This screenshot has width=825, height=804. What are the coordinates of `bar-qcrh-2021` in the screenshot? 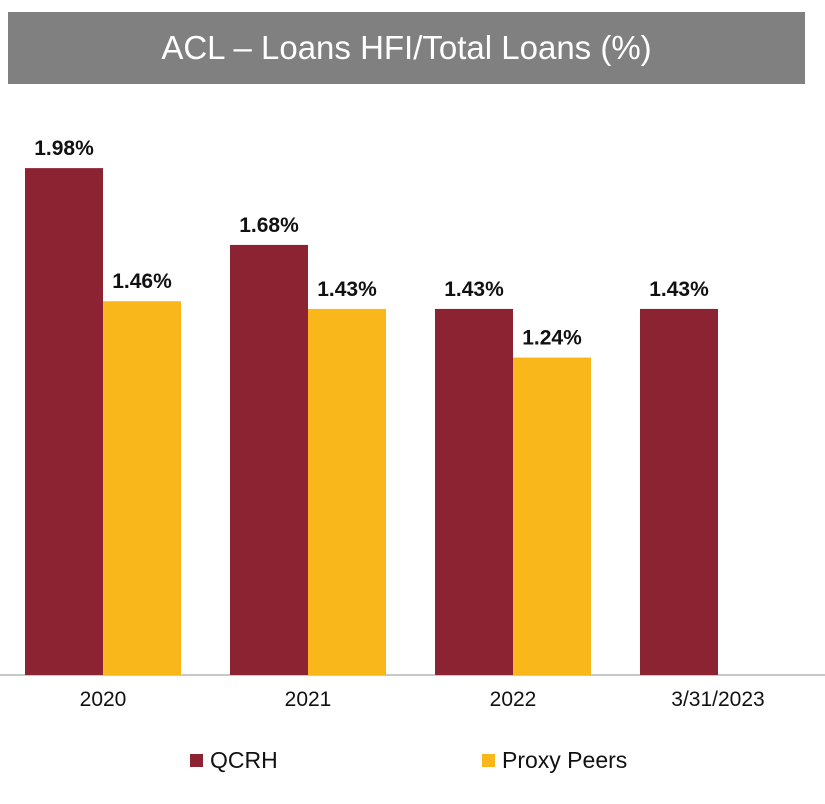 It's located at (269, 460).